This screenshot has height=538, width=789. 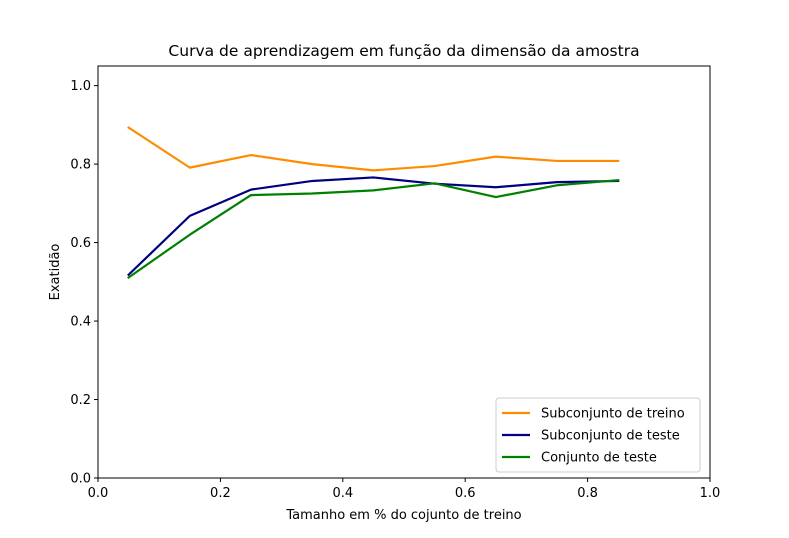 I want to click on legend-box, so click(x=598, y=435).